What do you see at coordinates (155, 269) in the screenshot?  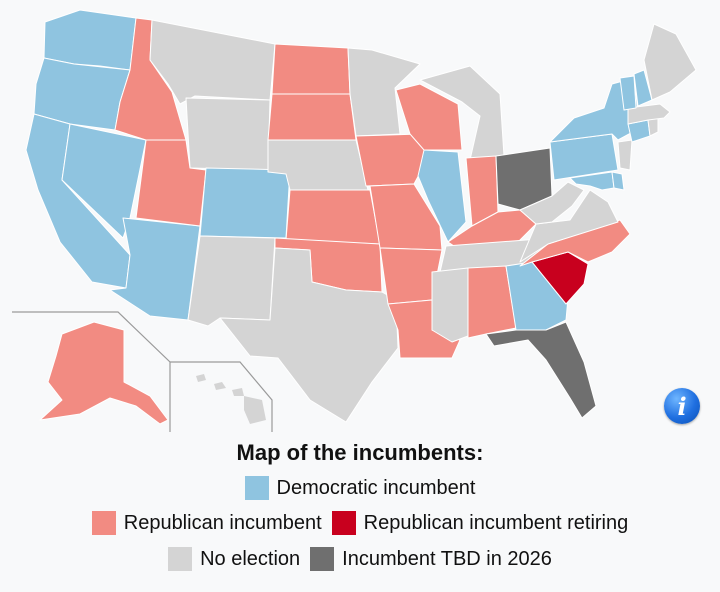 I see `state-AZ` at bounding box center [155, 269].